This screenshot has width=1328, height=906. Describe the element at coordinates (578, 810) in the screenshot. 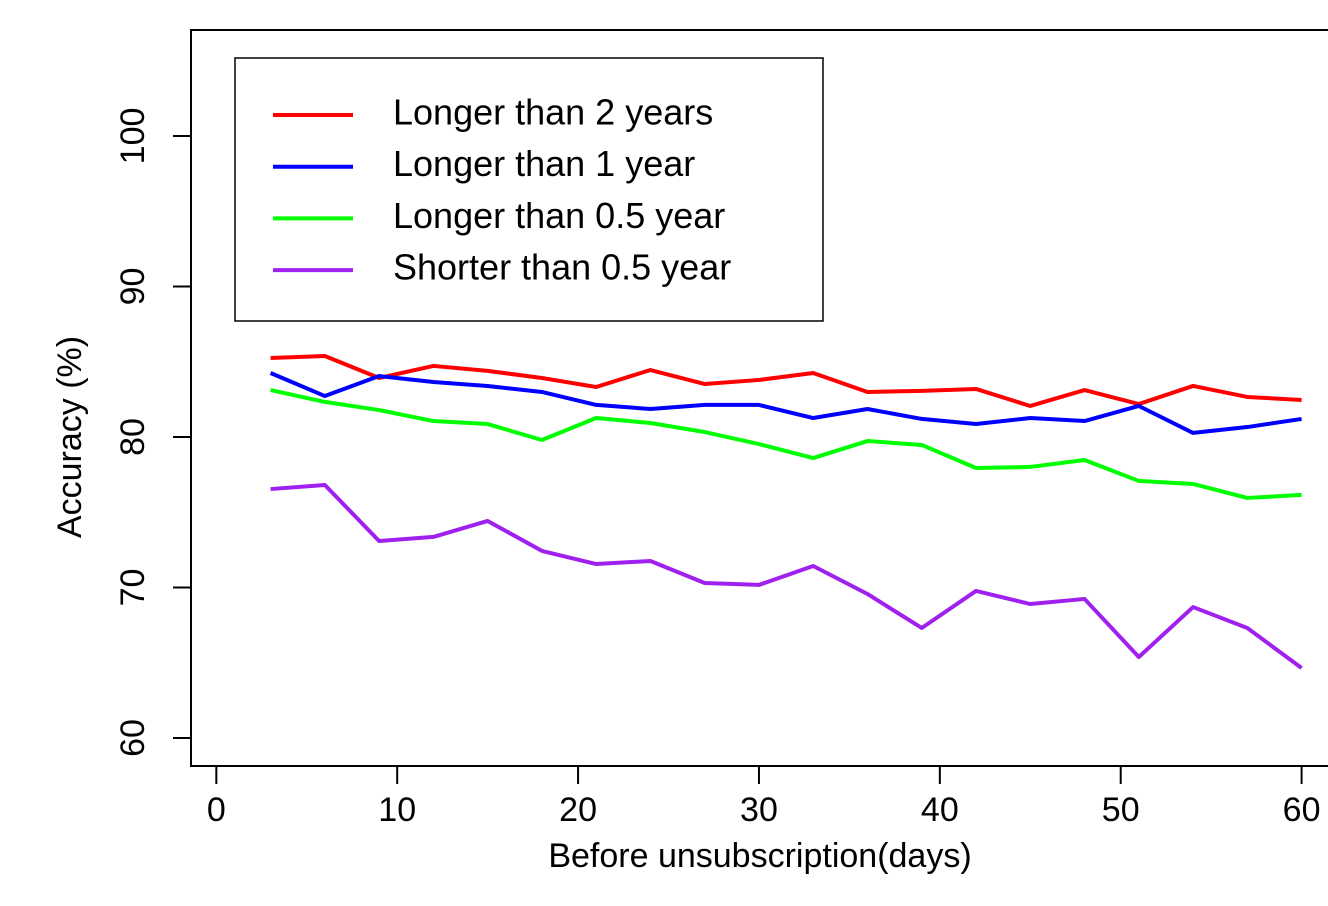

I see `x-tick-label: 20` at that location.